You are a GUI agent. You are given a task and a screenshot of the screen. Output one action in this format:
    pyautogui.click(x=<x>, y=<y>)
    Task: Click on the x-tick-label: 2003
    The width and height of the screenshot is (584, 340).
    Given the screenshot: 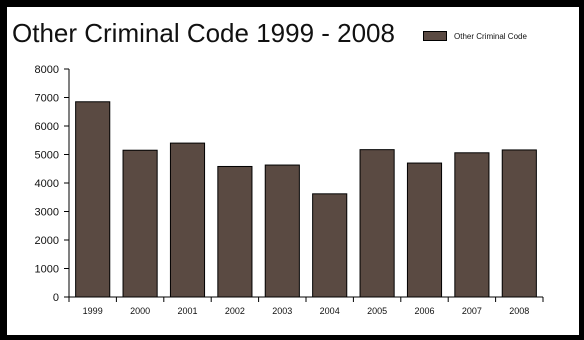 What is the action you would take?
    pyautogui.click(x=282, y=311)
    